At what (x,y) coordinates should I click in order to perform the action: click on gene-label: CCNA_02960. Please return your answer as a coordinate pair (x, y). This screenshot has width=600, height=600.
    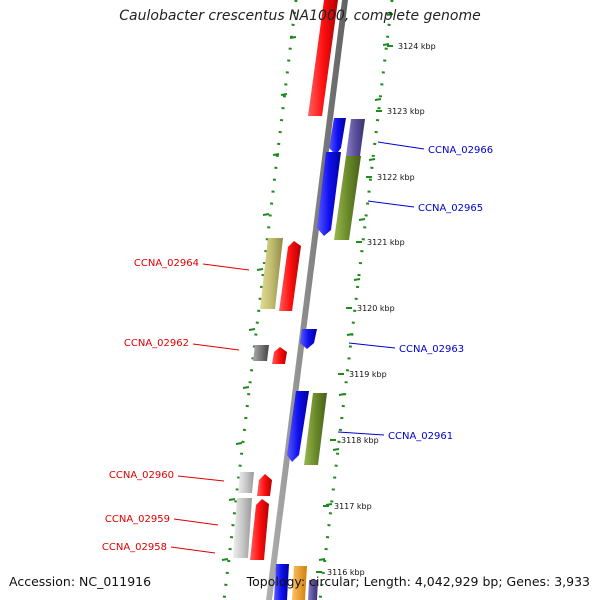
    Looking at the image, I should click on (141, 475).